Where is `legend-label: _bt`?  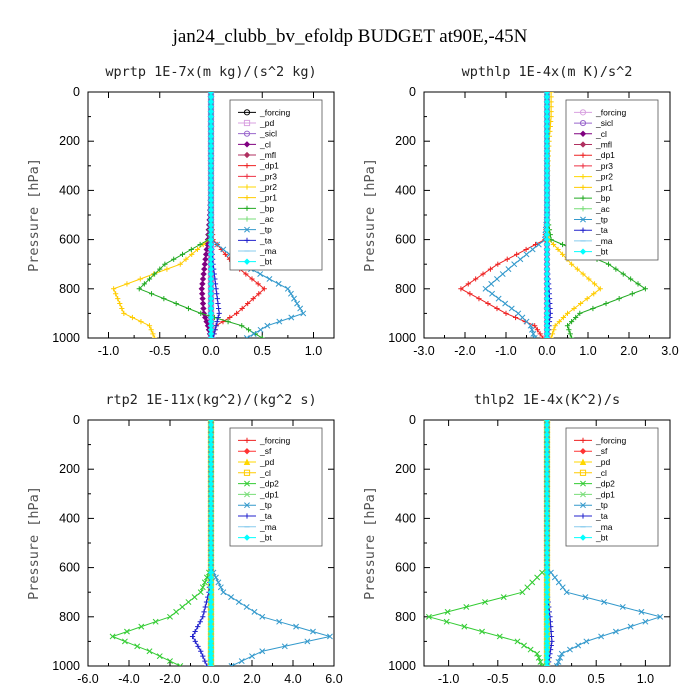 legend-label: _bt is located at coordinates (601, 252).